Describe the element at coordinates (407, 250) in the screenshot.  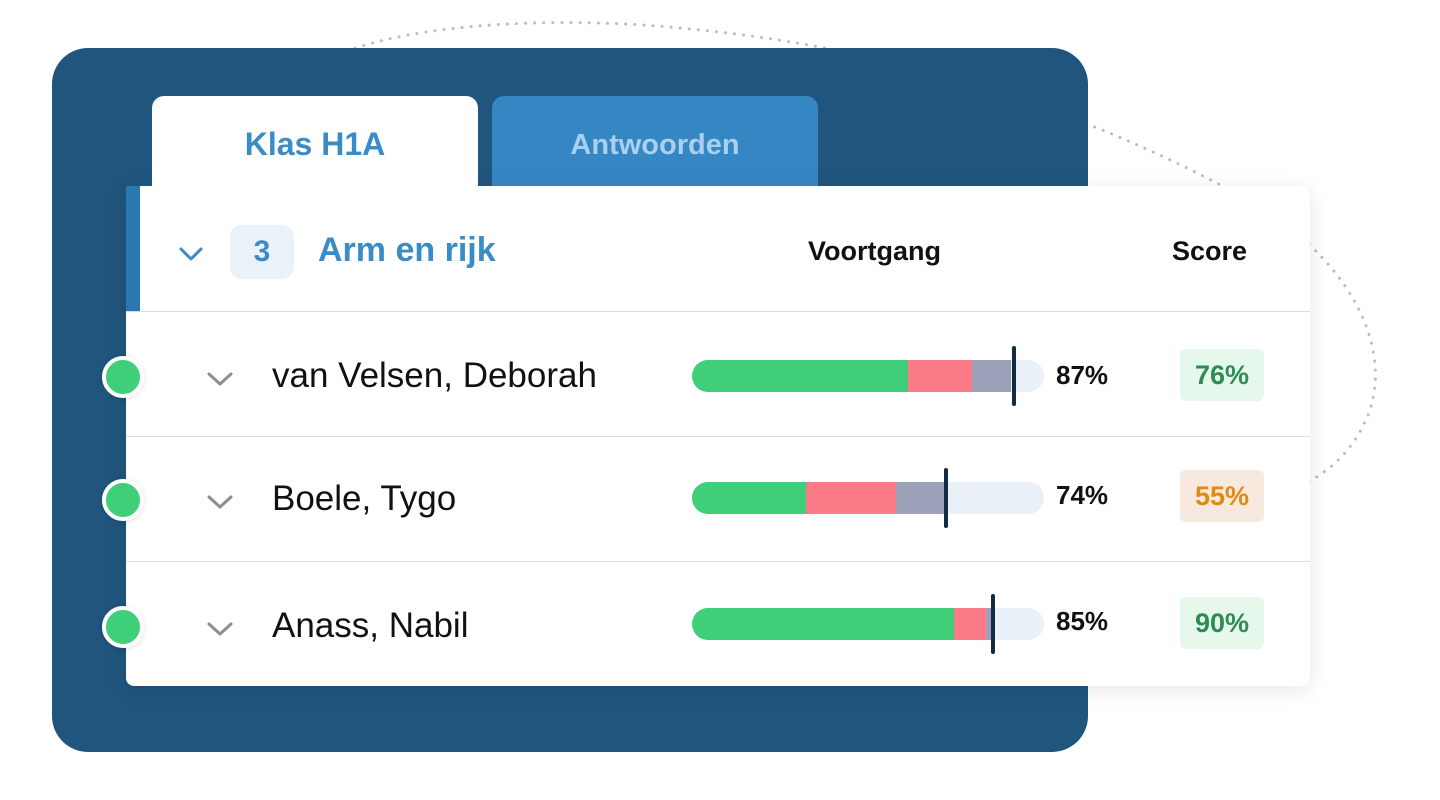
I see `chapter-title: Arm en rijk` at that location.